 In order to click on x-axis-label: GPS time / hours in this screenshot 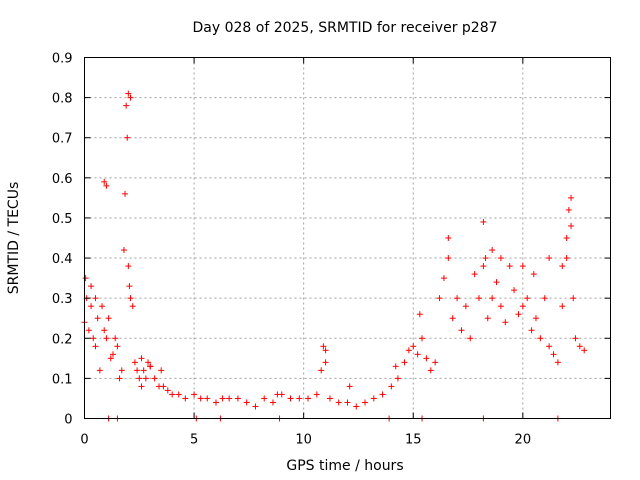, I will do `click(344, 466)`.